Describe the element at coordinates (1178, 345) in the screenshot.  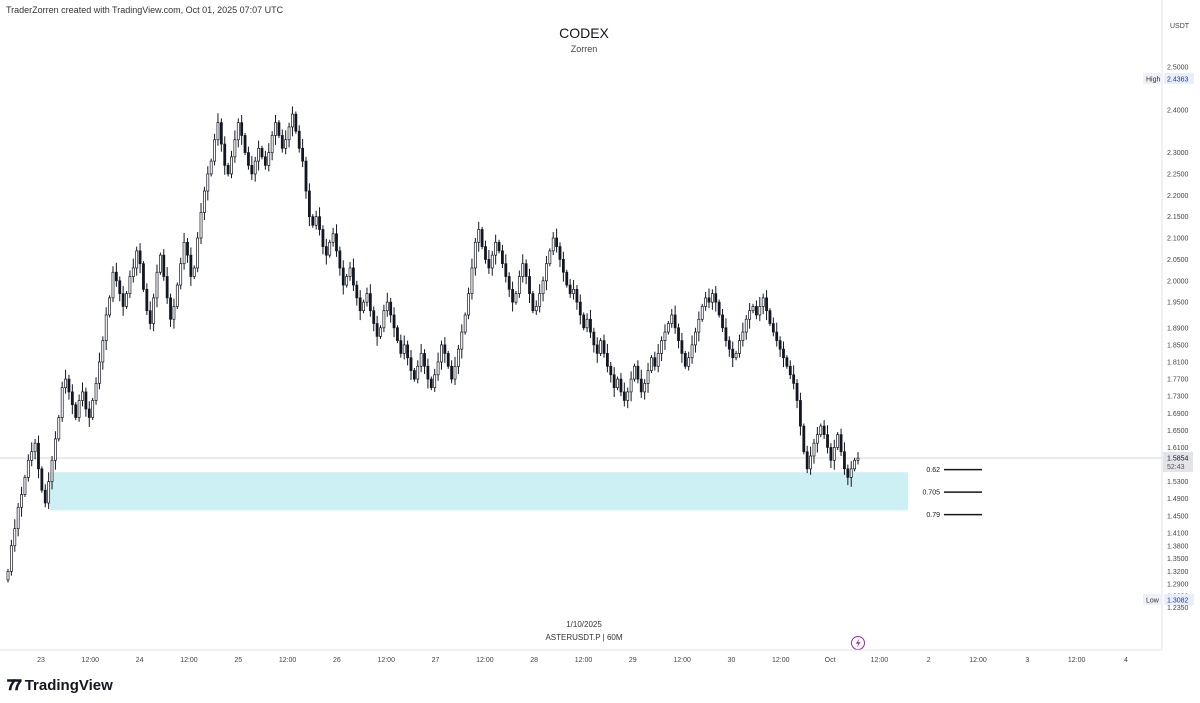
I see `y-tick-label: 1.8500` at that location.